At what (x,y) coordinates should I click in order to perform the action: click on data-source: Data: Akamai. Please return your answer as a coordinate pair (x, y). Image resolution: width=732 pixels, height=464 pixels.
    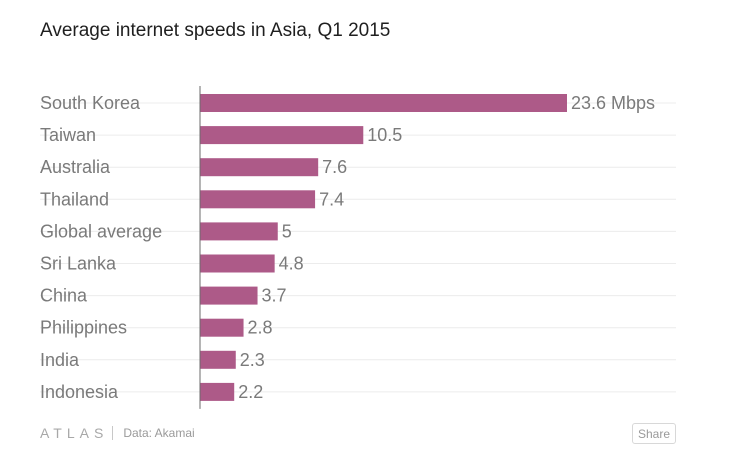
    Looking at the image, I should click on (159, 433).